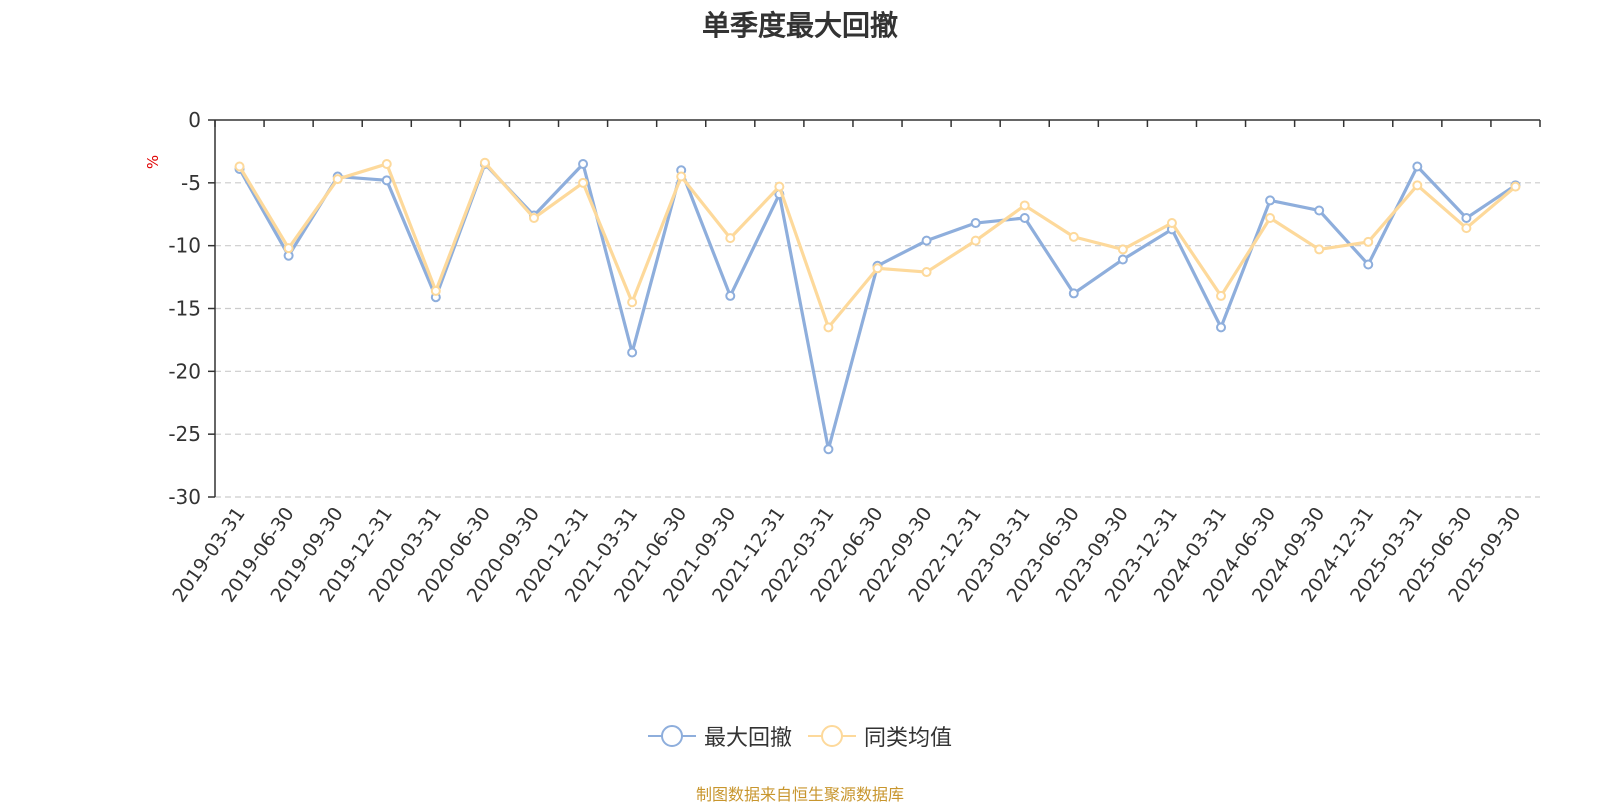 This screenshot has height=805, width=1600. I want to click on y-tick-label: -20, so click(184, 371).